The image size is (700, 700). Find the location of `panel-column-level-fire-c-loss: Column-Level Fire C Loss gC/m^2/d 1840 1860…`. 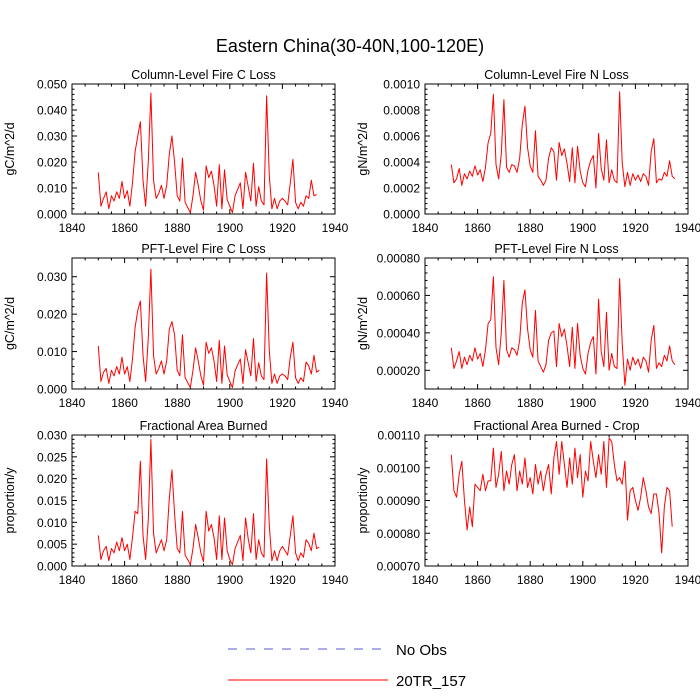

panel-column-level-fire-c-loss: Column-Level Fire C Loss gC/m^2/d 1840 1860… is located at coordinates (176, 151).